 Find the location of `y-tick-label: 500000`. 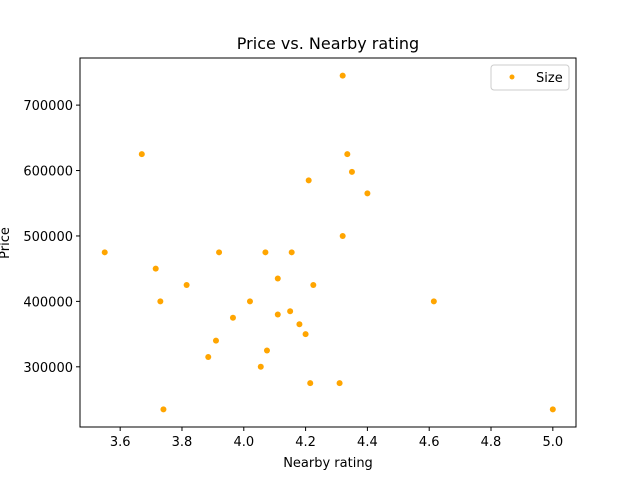

y-tick-label: 500000 is located at coordinates (48, 237).